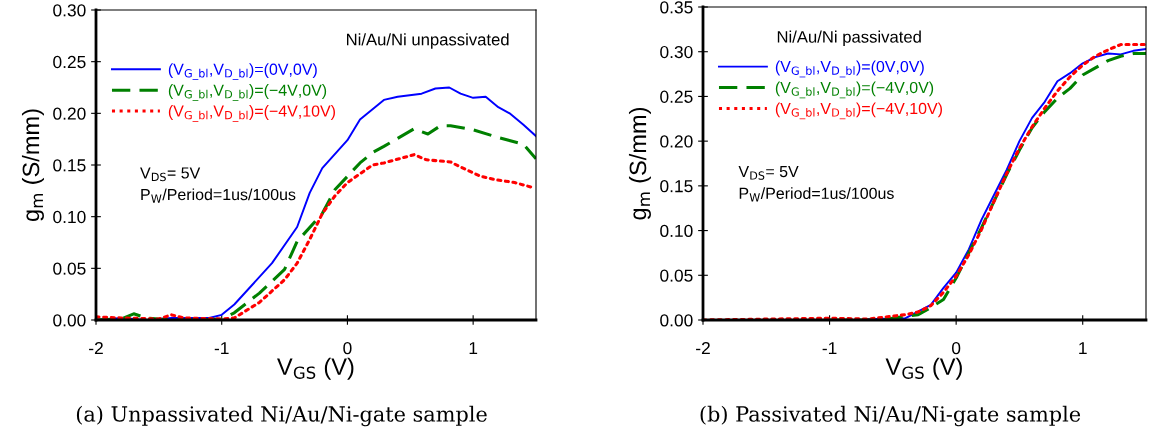  What do you see at coordinates (428, 41) in the screenshot?
I see `annotation: Ni/Au/Ni unpassivated` at bounding box center [428, 41].